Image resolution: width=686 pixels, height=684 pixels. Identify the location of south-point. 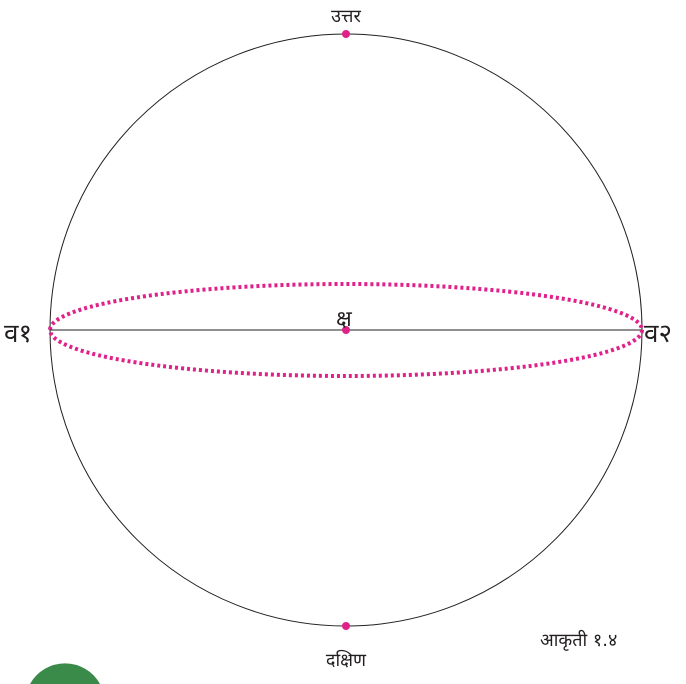
(346, 626).